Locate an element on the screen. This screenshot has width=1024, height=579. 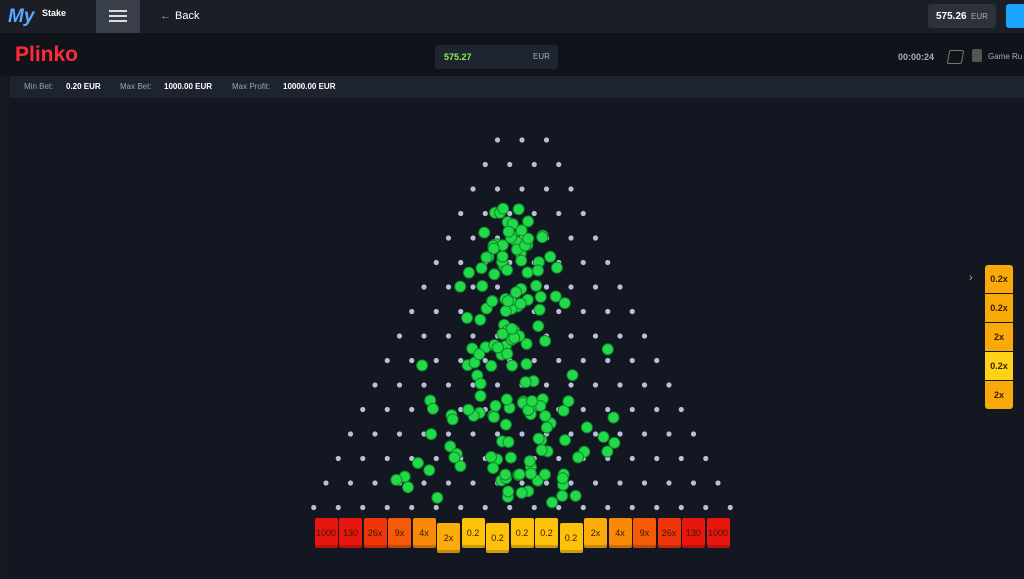
history-item: 2x is located at coordinates (999, 337).